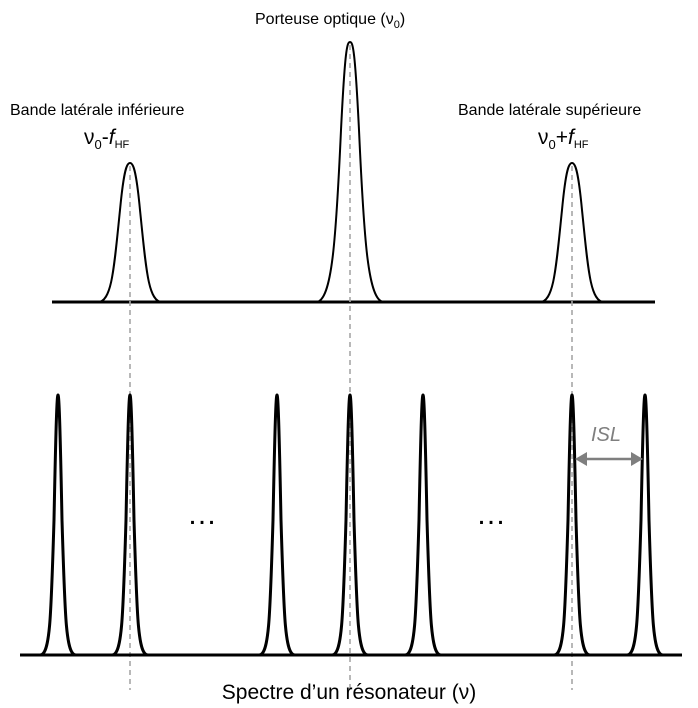 The width and height of the screenshot is (698, 708). What do you see at coordinates (97, 110) in the screenshot?
I see `lower-band-label: Bande latérale inférieure` at bounding box center [97, 110].